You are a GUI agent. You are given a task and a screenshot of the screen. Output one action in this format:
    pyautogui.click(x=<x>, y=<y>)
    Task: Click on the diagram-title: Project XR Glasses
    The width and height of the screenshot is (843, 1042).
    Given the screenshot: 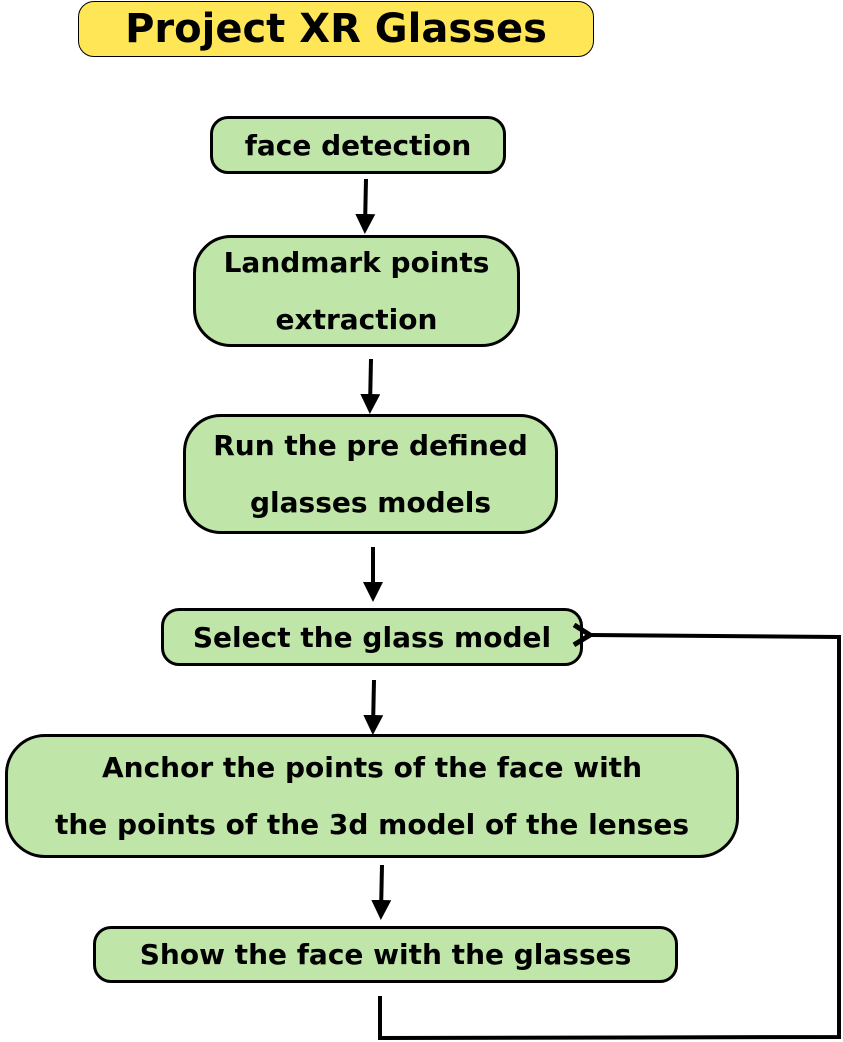 What is the action you would take?
    pyautogui.click(x=336, y=29)
    